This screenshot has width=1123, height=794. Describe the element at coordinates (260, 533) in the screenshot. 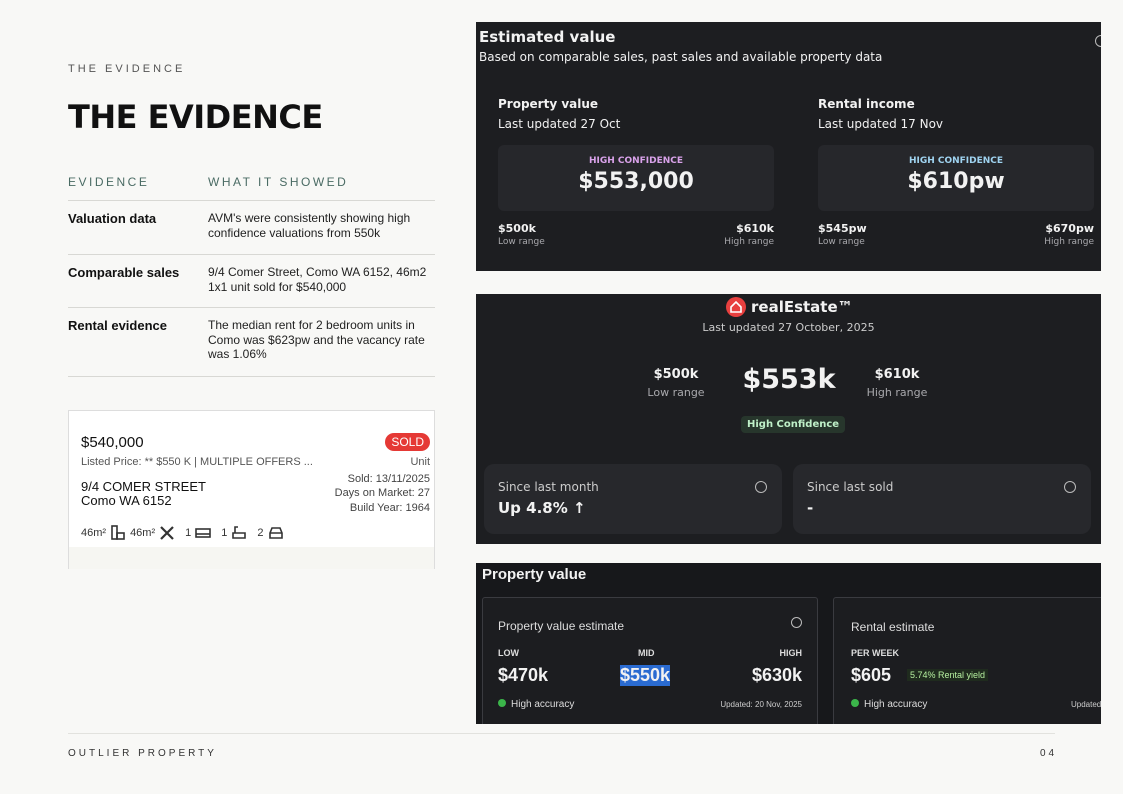

I see `feature: 2` at that location.